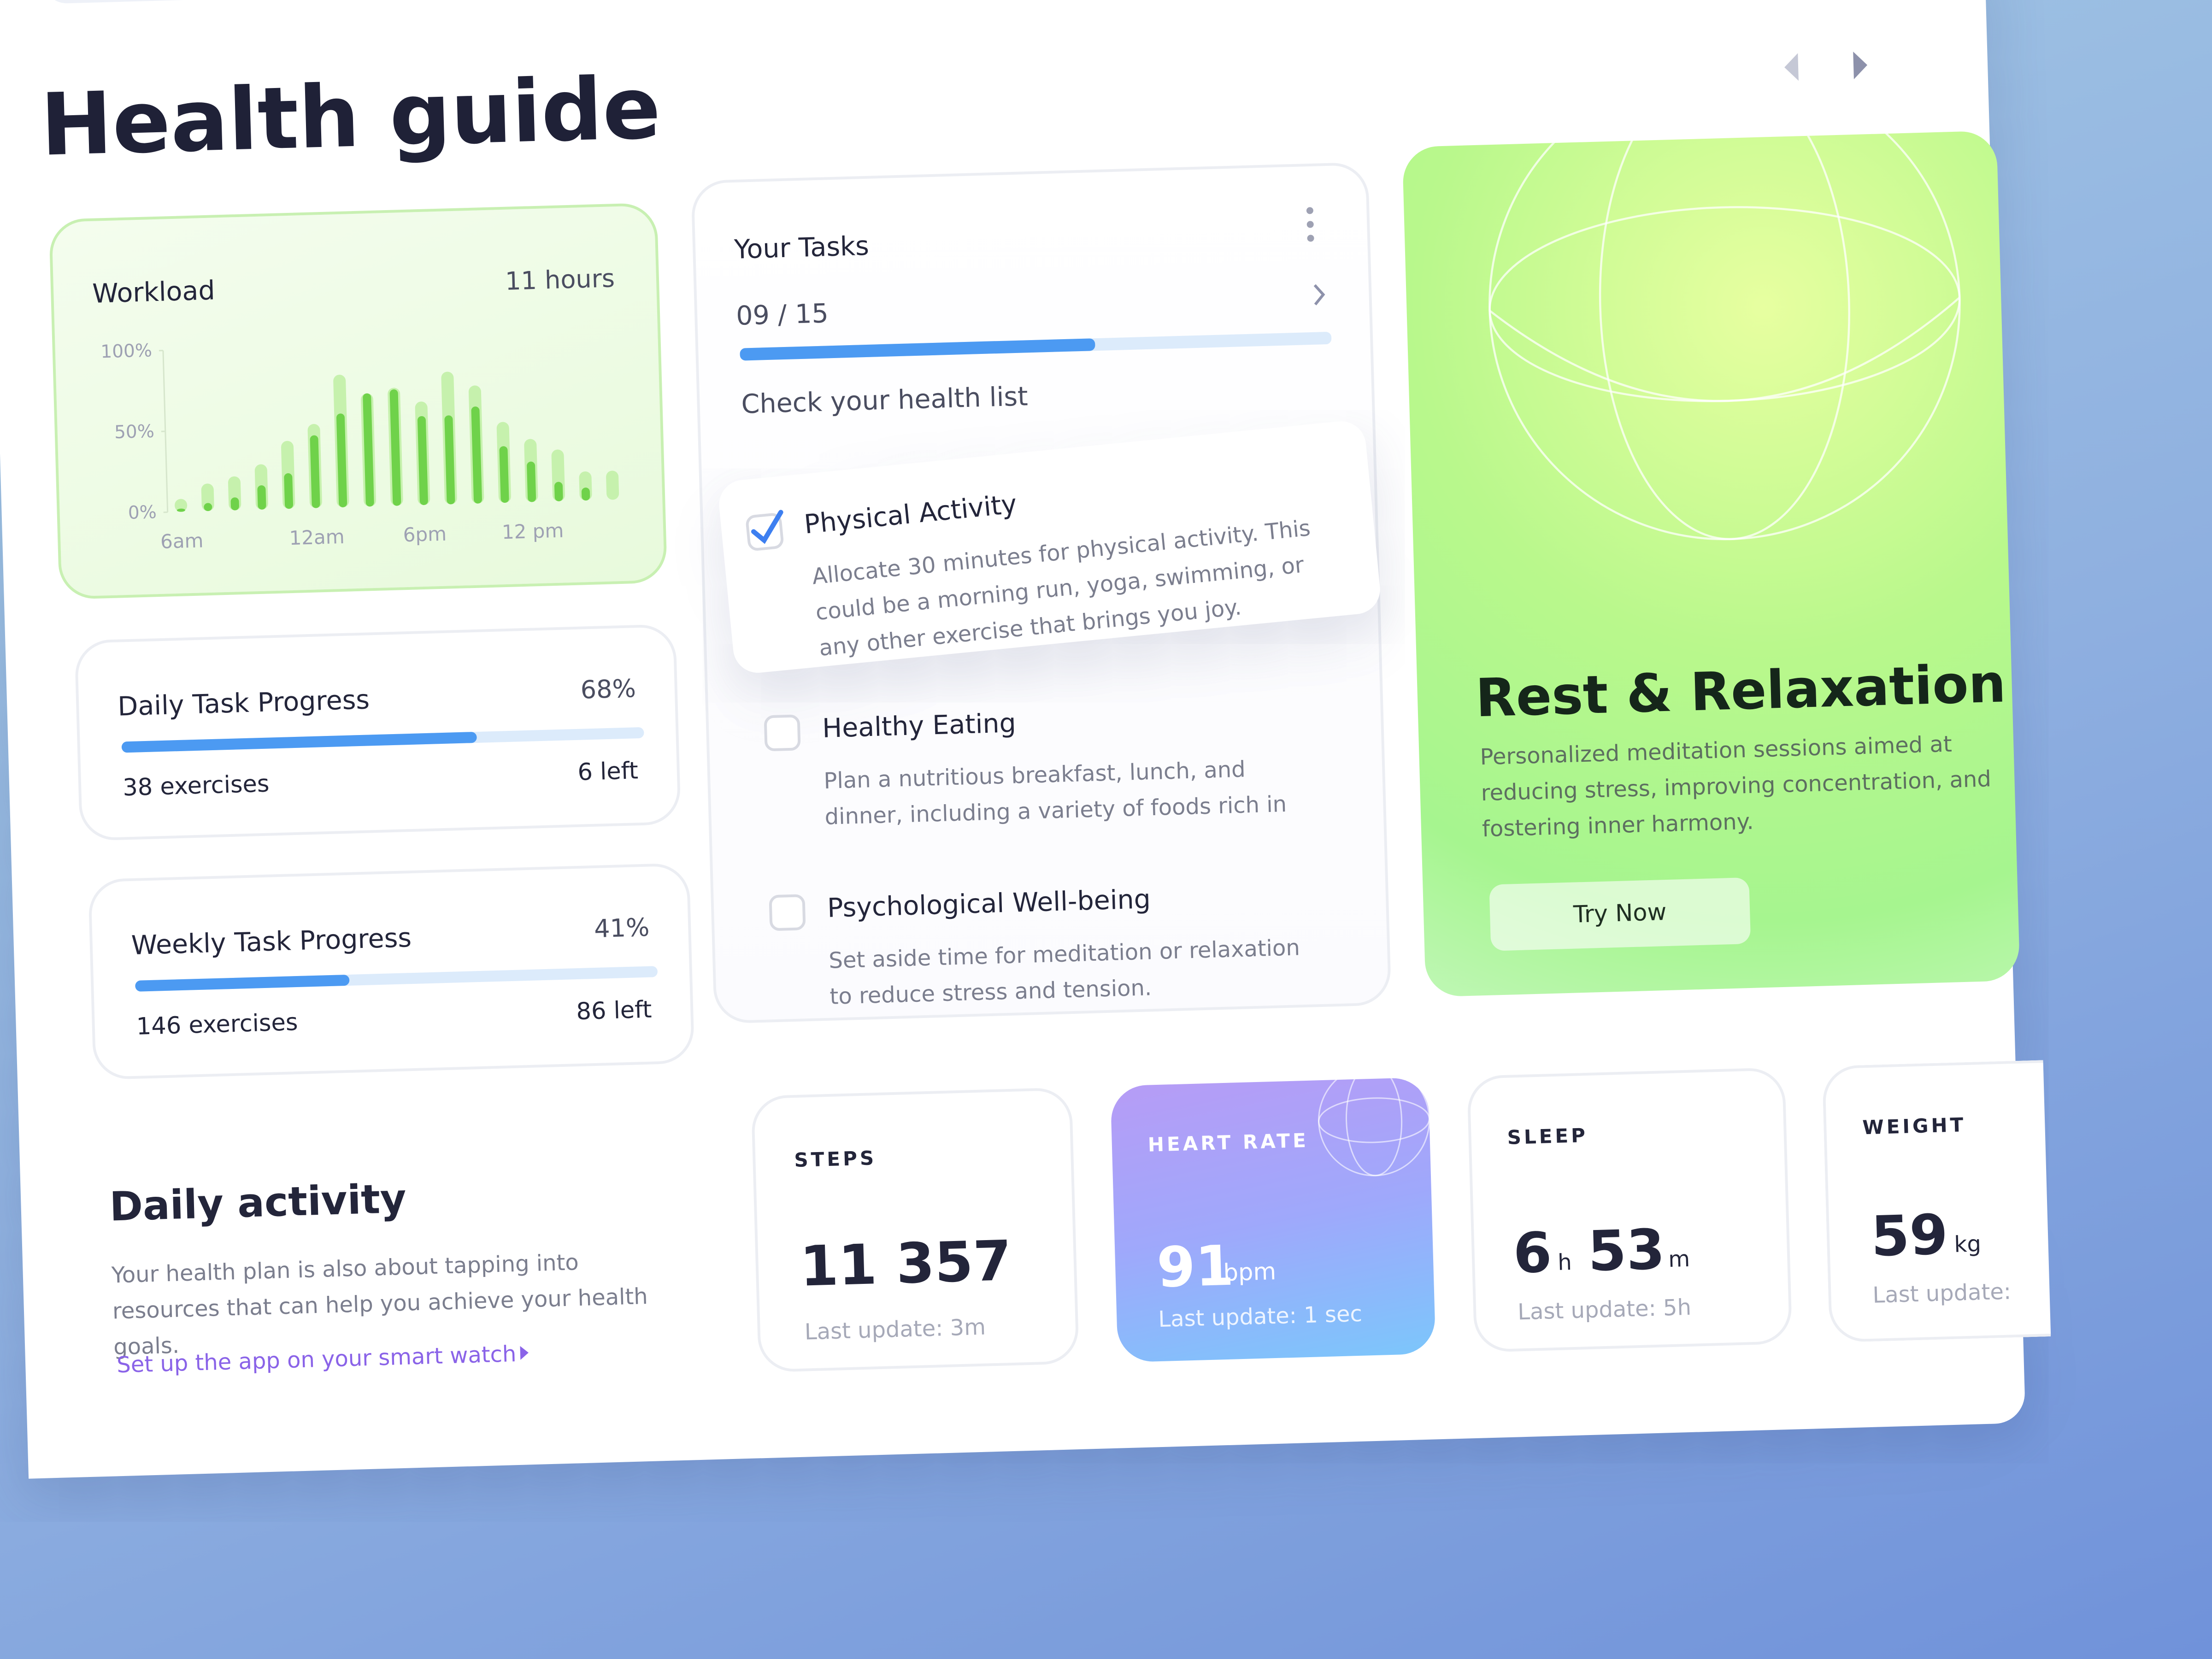  I want to click on link-arrow, so click(524, 1353).